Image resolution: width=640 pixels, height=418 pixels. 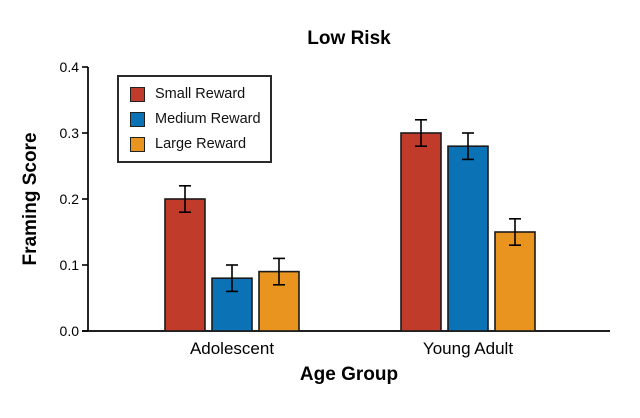 I want to click on x-tick-label: Adolescent, so click(x=232, y=348).